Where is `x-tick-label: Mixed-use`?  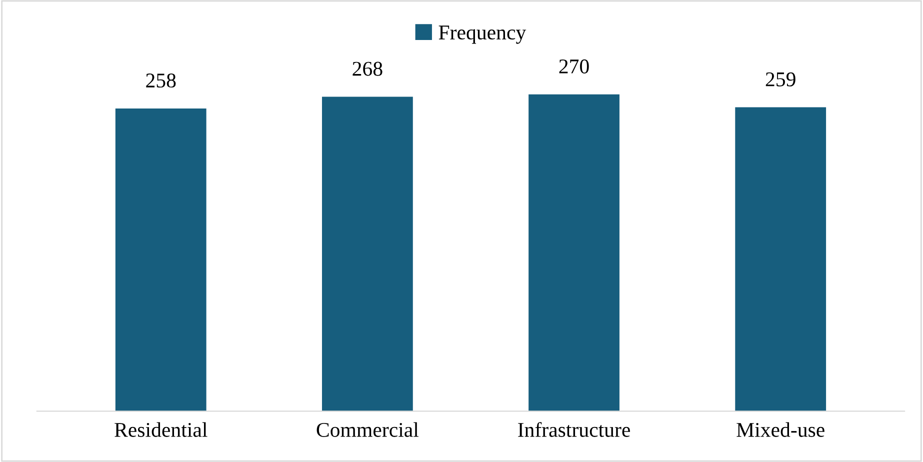
x-tick-label: Mixed-use is located at coordinates (780, 429).